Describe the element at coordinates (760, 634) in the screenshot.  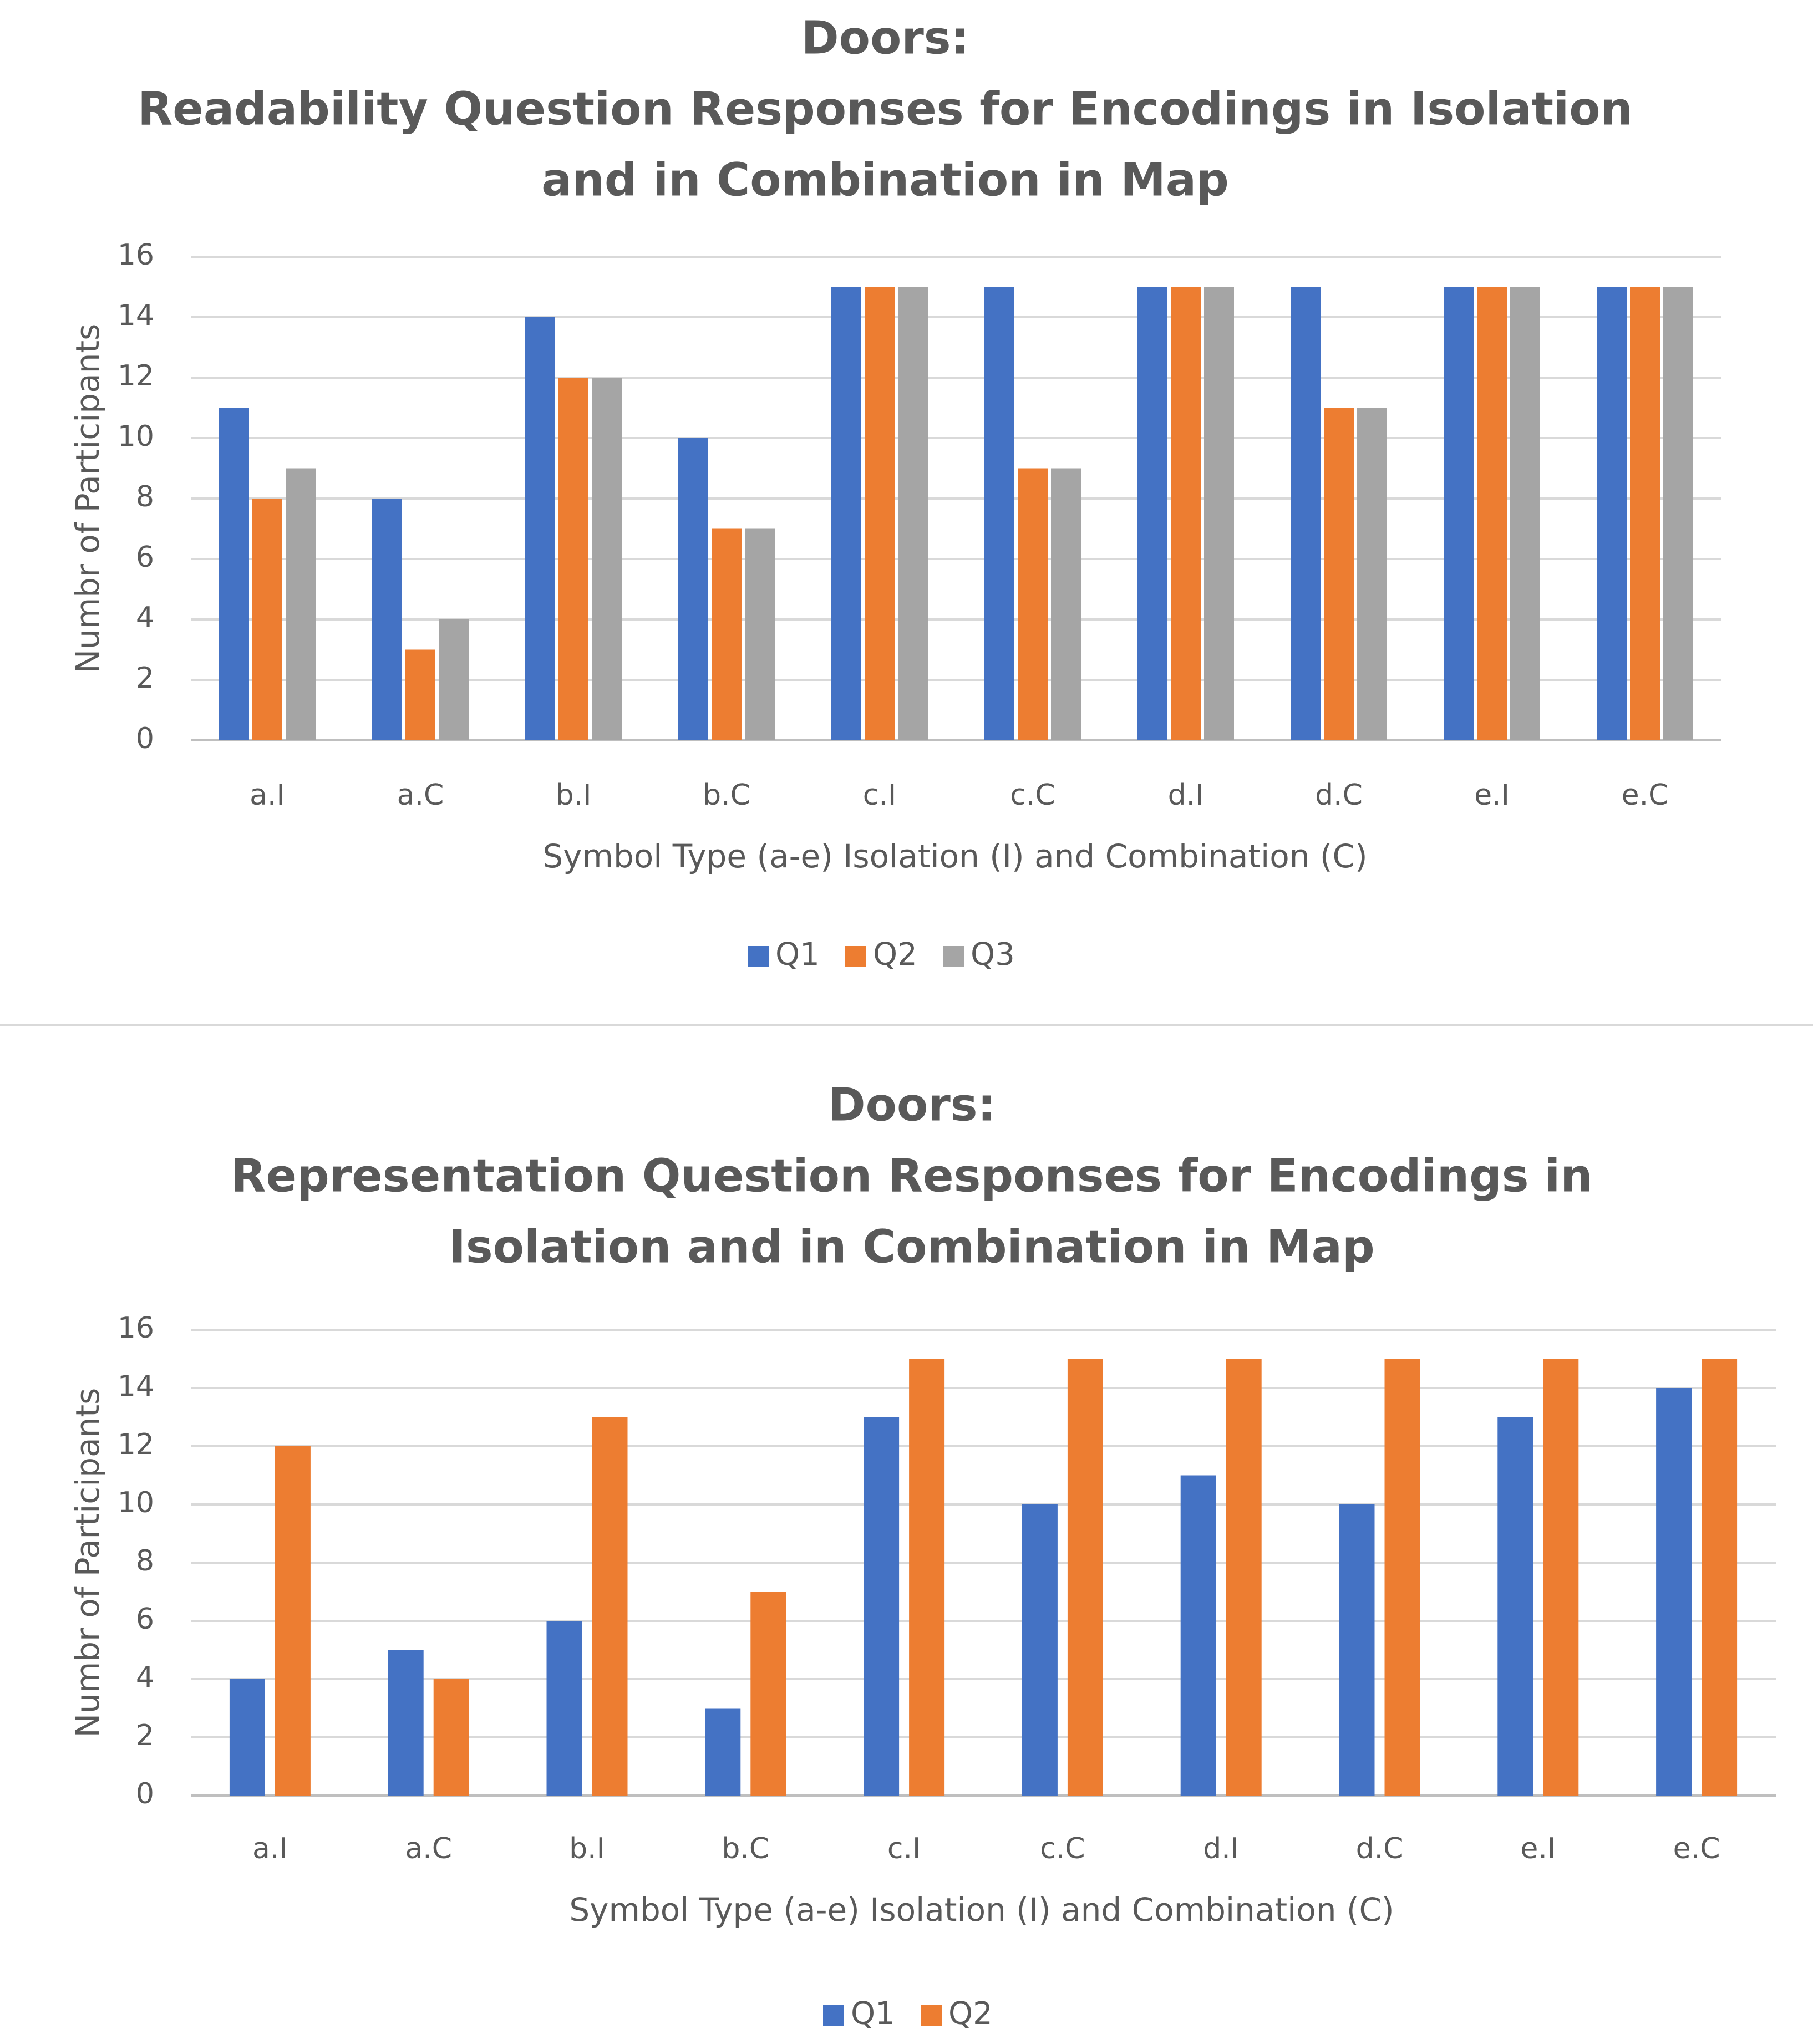
I see `bar-q3-b-c` at that location.